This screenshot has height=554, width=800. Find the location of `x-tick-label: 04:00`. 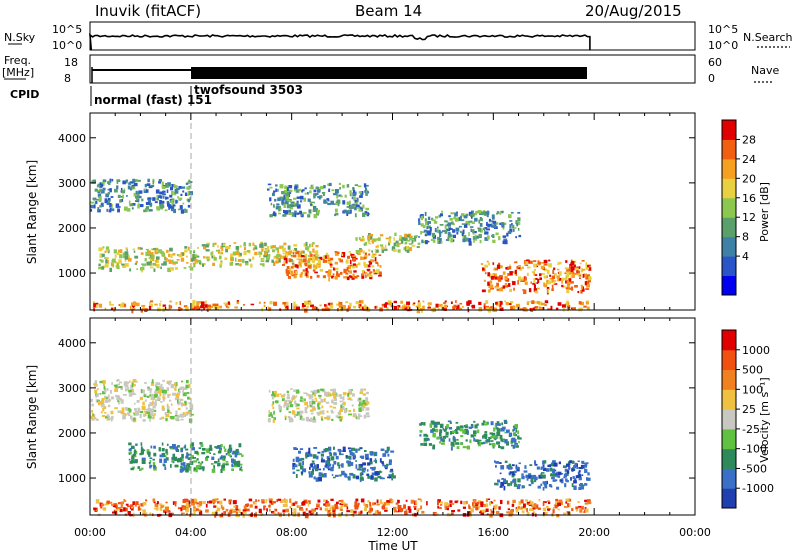

x-tick-label: 04:00 is located at coordinates (191, 532).